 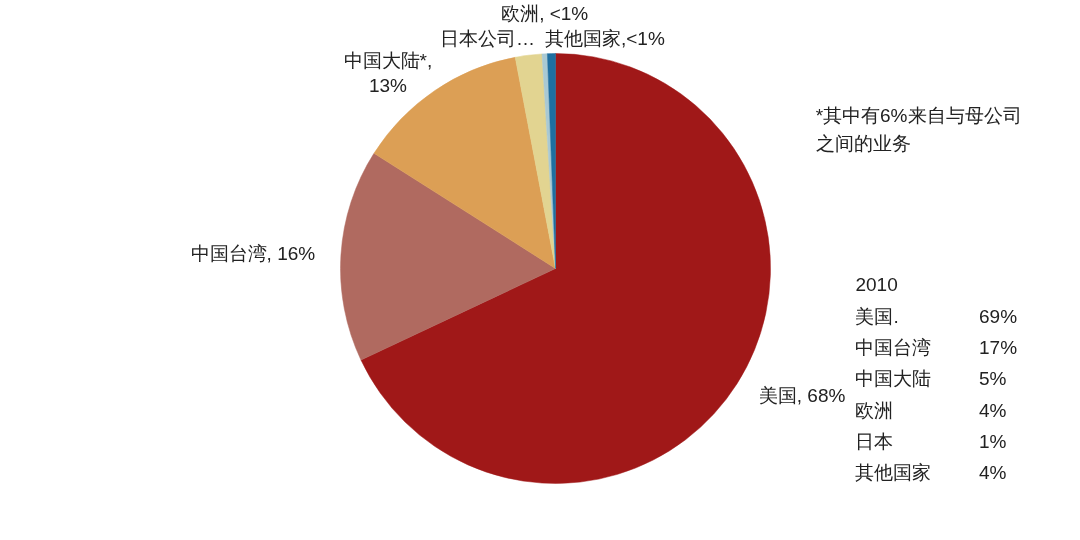 What do you see at coordinates (936, 347) in the screenshot?
I see `text: 中国台湾 17%` at bounding box center [936, 347].